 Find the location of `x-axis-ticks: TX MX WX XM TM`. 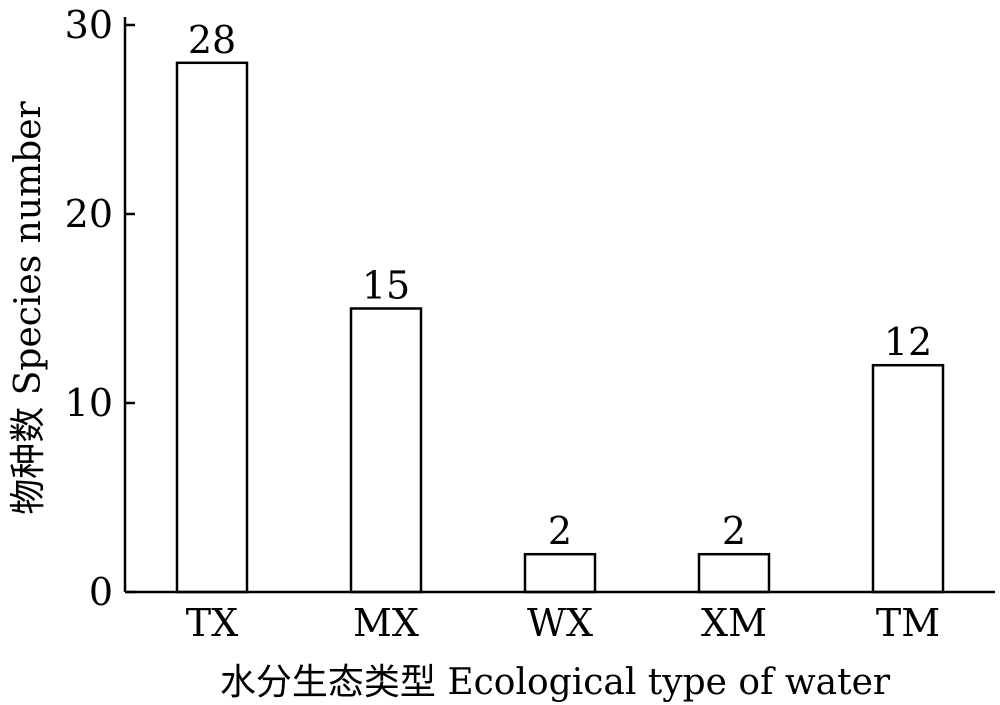

x-axis-ticks: TX MX WX XM TM is located at coordinates (563, 623).